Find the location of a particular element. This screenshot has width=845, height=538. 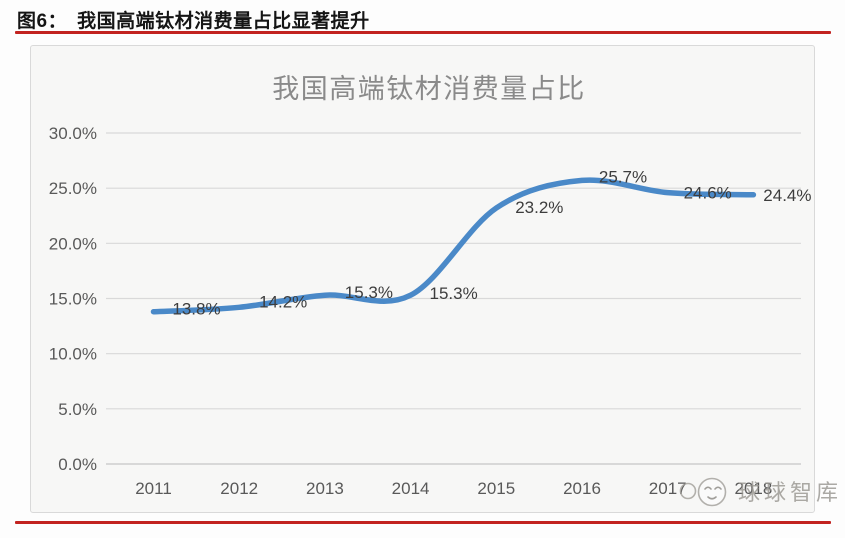

y-tick-label: 30.0% is located at coordinates (73, 133).